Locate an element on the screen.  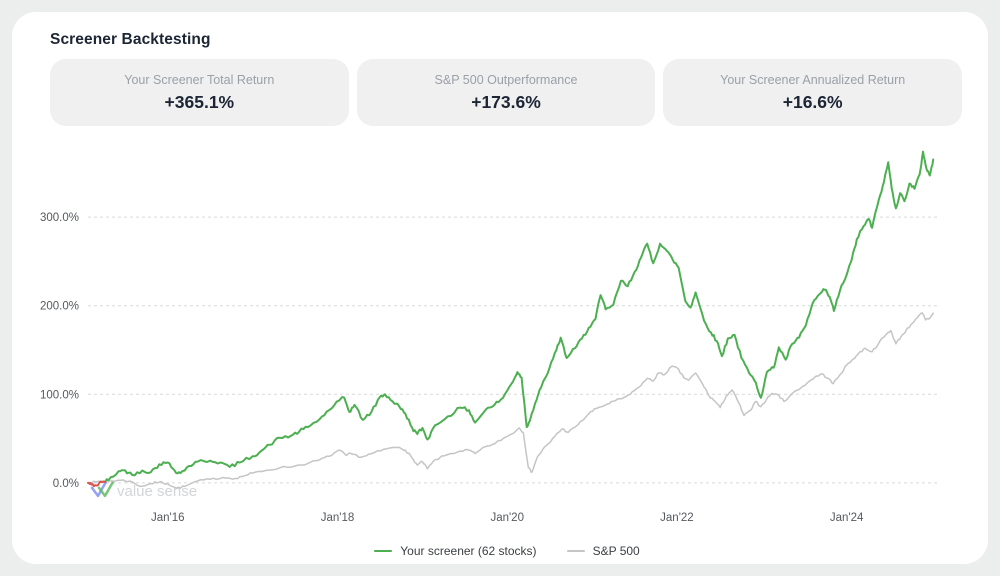
legend-item: Your screener (62 stocks) is located at coordinates (455, 551).